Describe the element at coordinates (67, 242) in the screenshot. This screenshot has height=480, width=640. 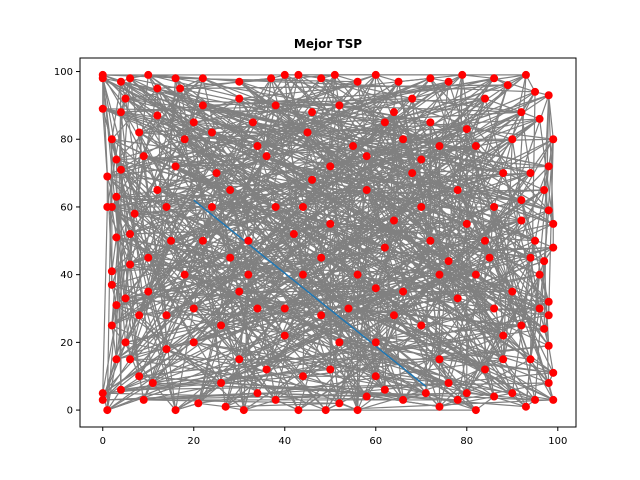
I see `y-axis: 0 20 40 60 80 100` at that location.